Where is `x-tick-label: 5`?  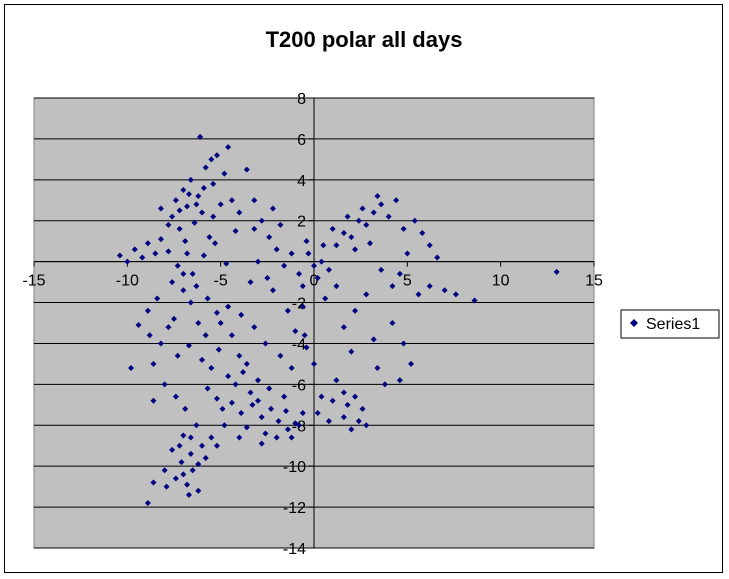 x-tick-label: 5 is located at coordinates (407, 281).